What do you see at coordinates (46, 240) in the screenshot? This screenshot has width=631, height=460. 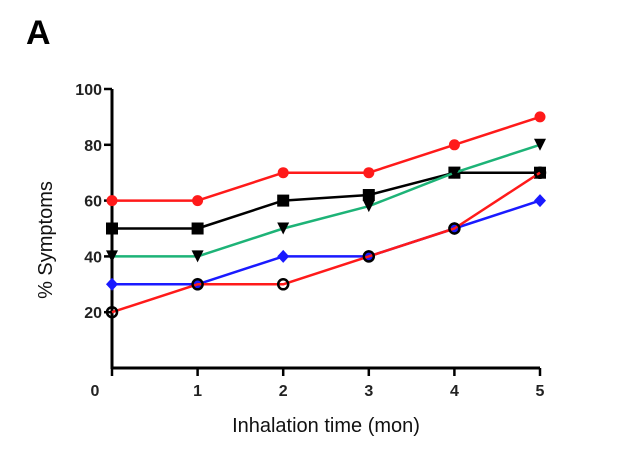 I see `y-axis-title: % Symptoms` at bounding box center [46, 240].